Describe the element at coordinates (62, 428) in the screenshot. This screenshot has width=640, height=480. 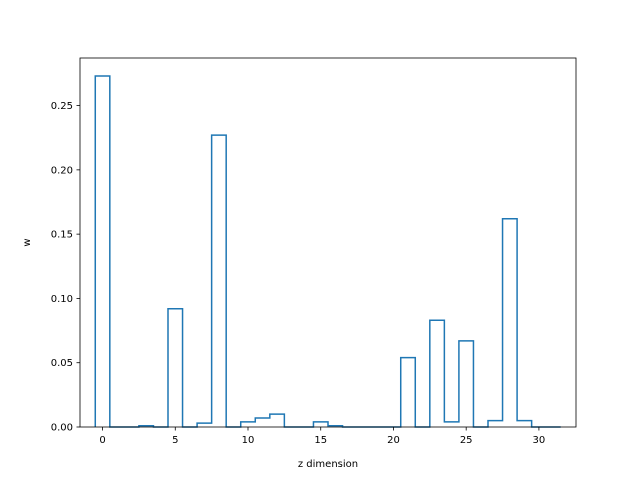
I see `y-tick-label: 0.00` at that location.